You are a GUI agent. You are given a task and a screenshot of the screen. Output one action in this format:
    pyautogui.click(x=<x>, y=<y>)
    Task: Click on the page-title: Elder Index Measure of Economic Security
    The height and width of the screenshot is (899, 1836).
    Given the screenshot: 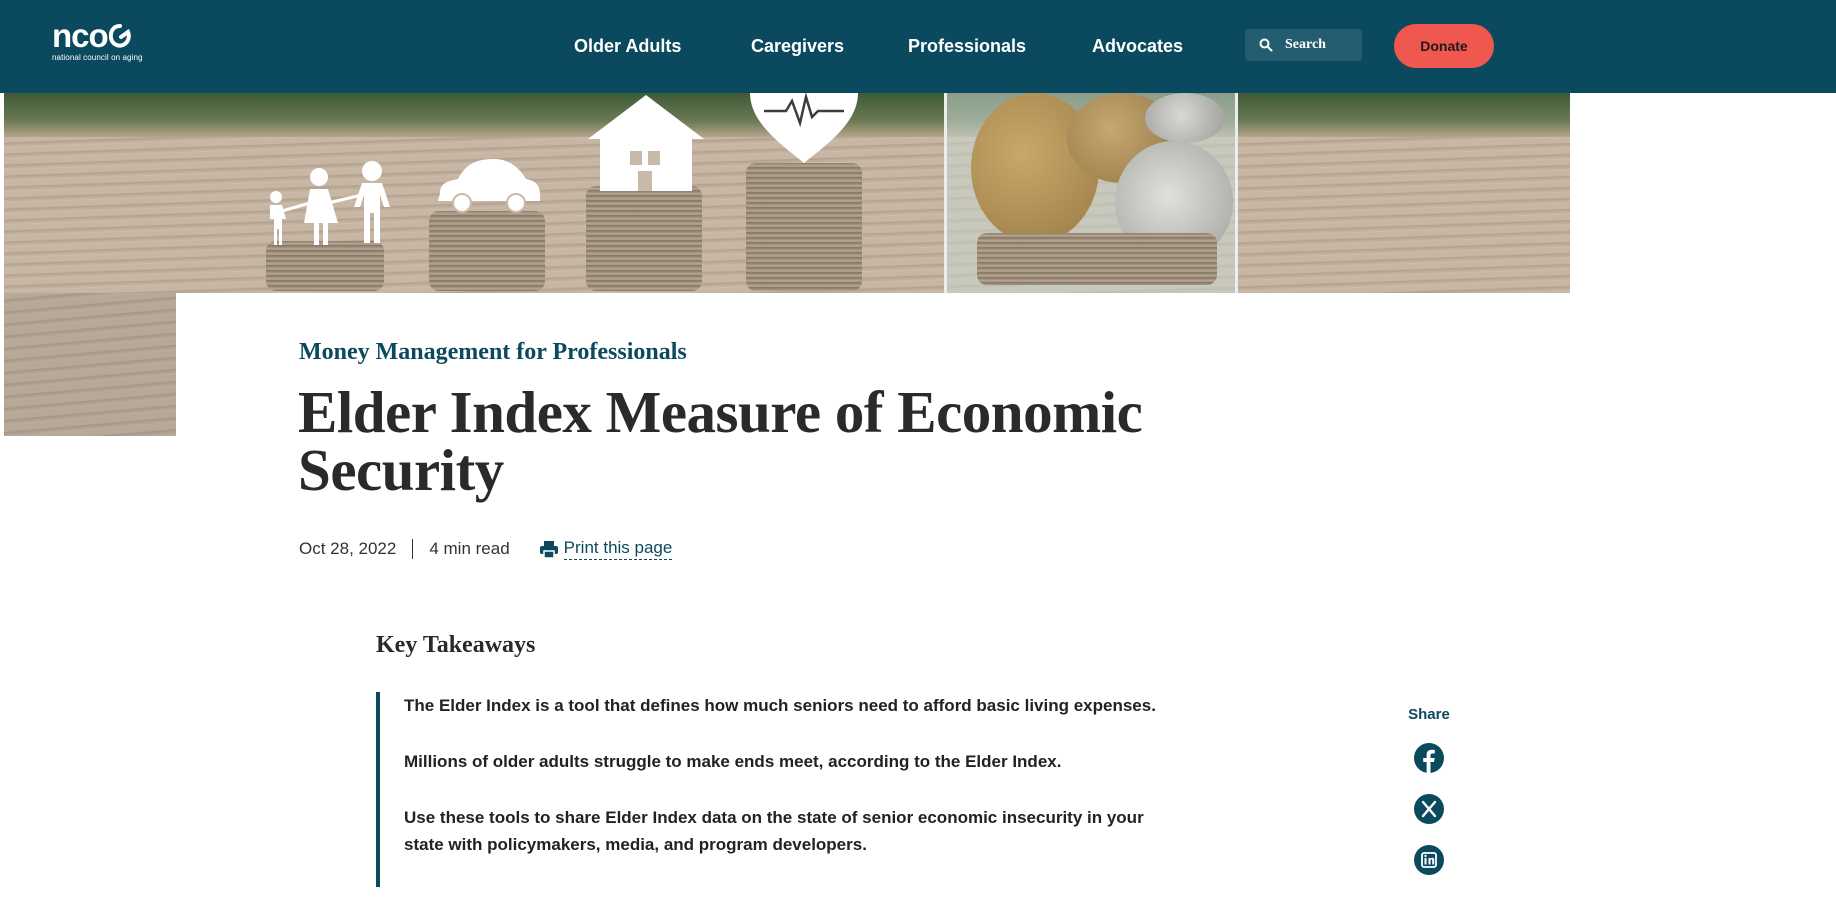 What is the action you would take?
    pyautogui.click(x=720, y=441)
    